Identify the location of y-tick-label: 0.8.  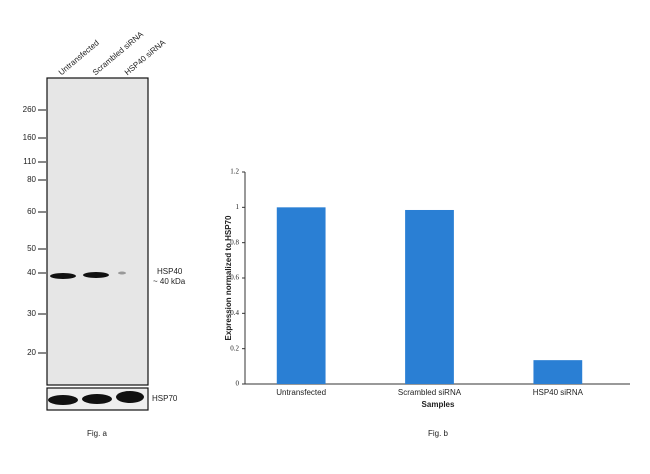
(234, 242).